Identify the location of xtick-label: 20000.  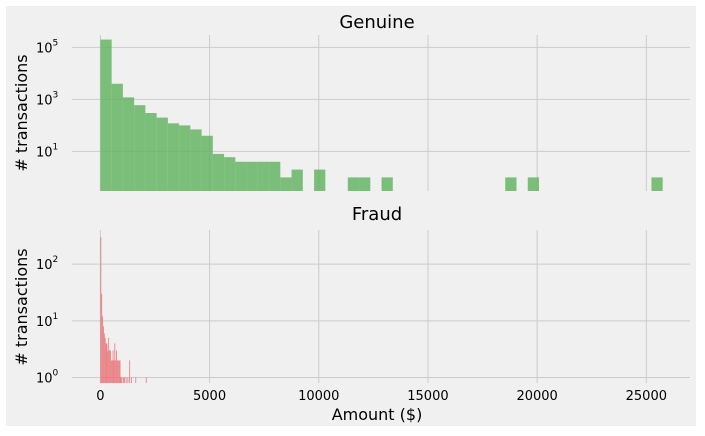
(536, 396).